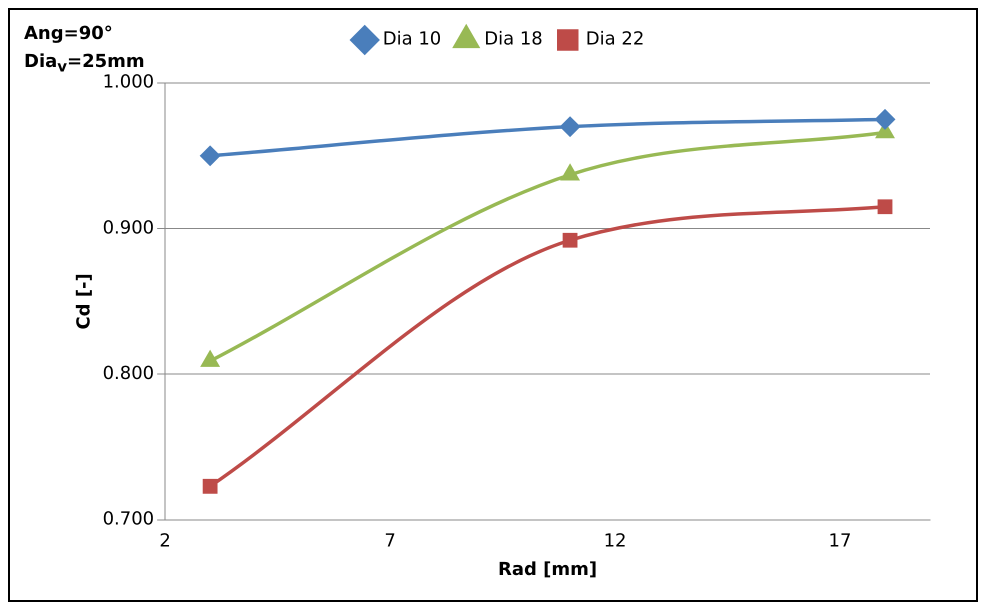  Describe the element at coordinates (412, 39) in the screenshot. I see `legend-label: Dia 10` at that location.